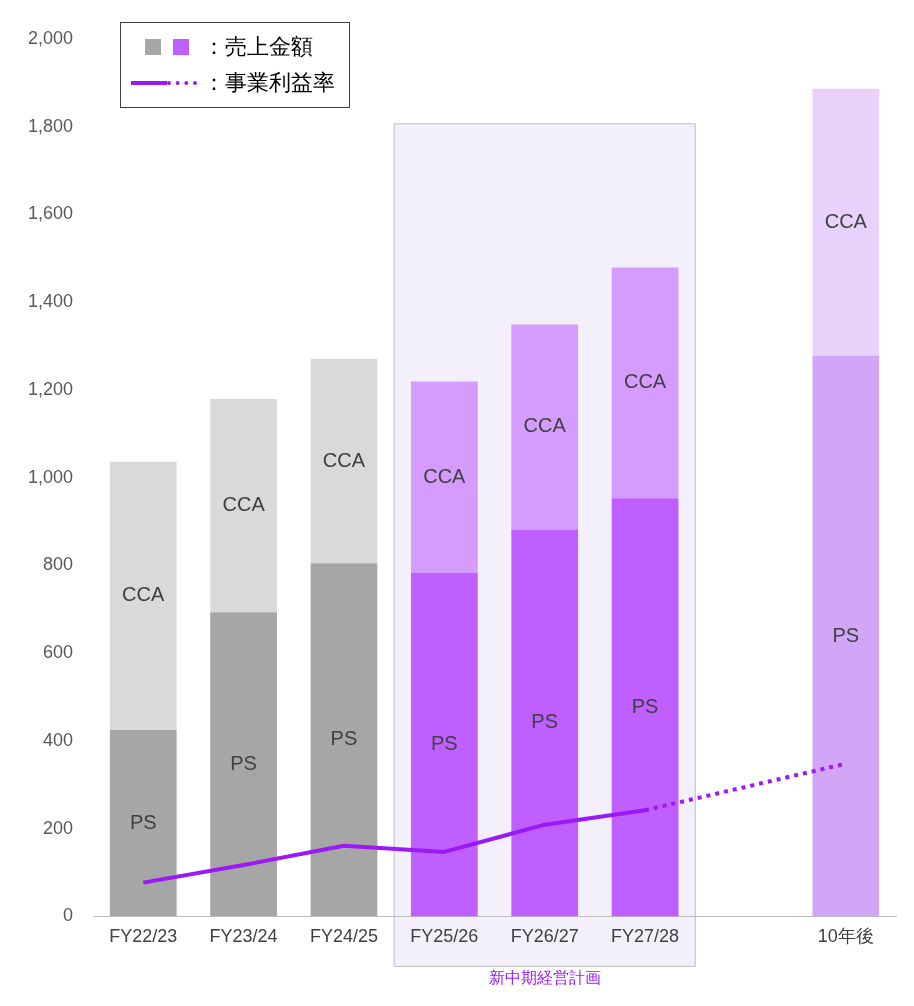 The width and height of the screenshot is (914, 1006). What do you see at coordinates (51, 476) in the screenshot?
I see `y-tick-label: 1,000` at bounding box center [51, 476].